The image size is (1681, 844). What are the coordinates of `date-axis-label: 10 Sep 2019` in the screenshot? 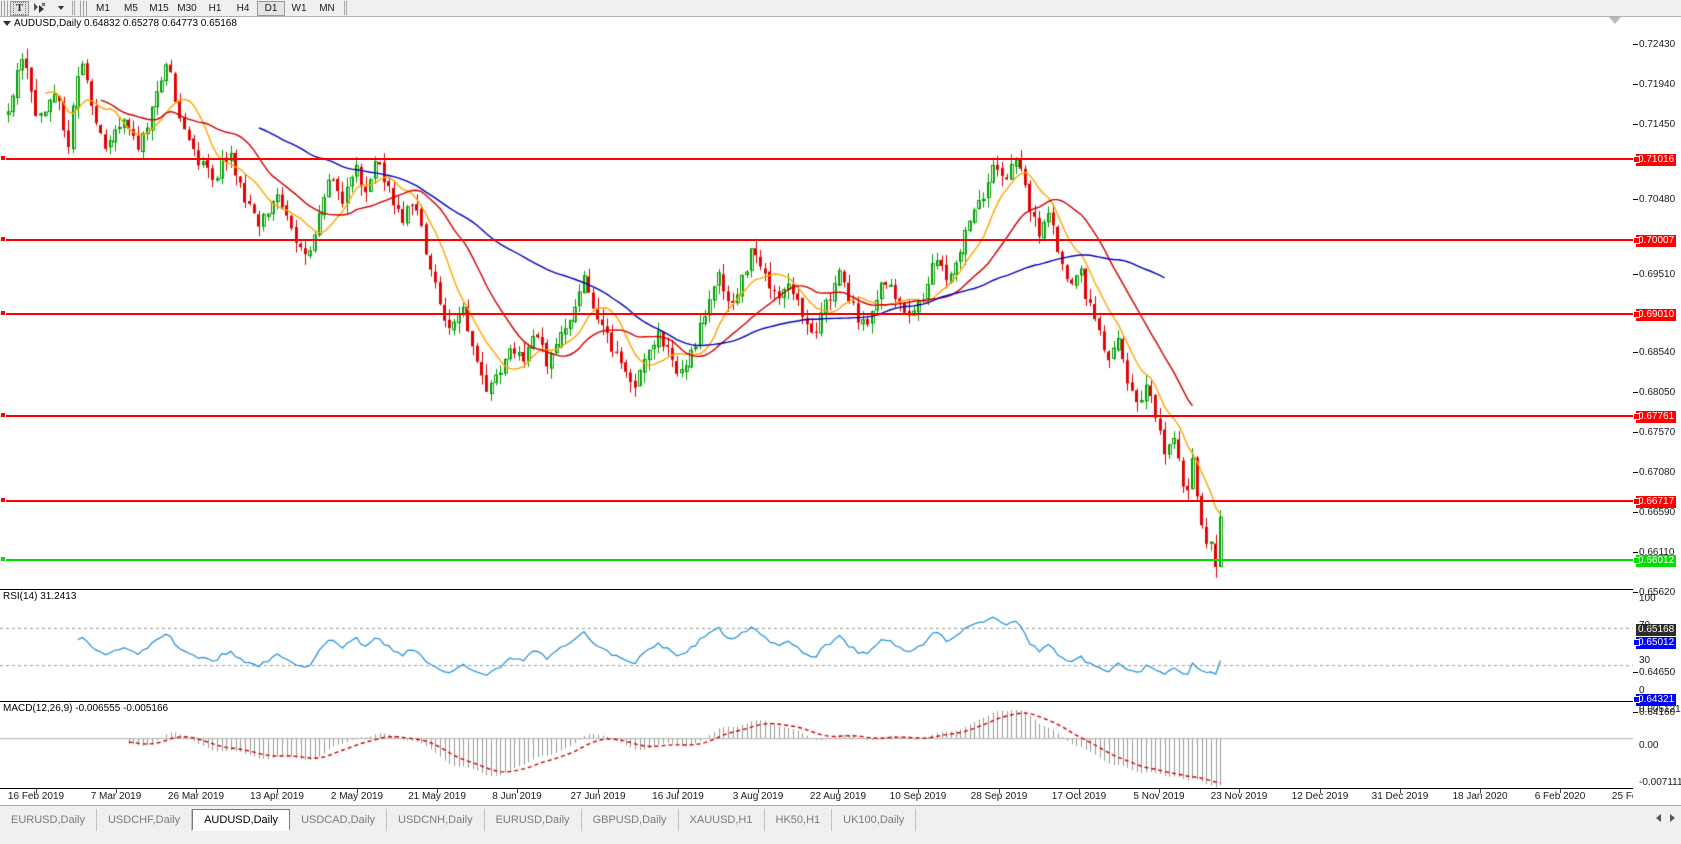 It's located at (918, 796).